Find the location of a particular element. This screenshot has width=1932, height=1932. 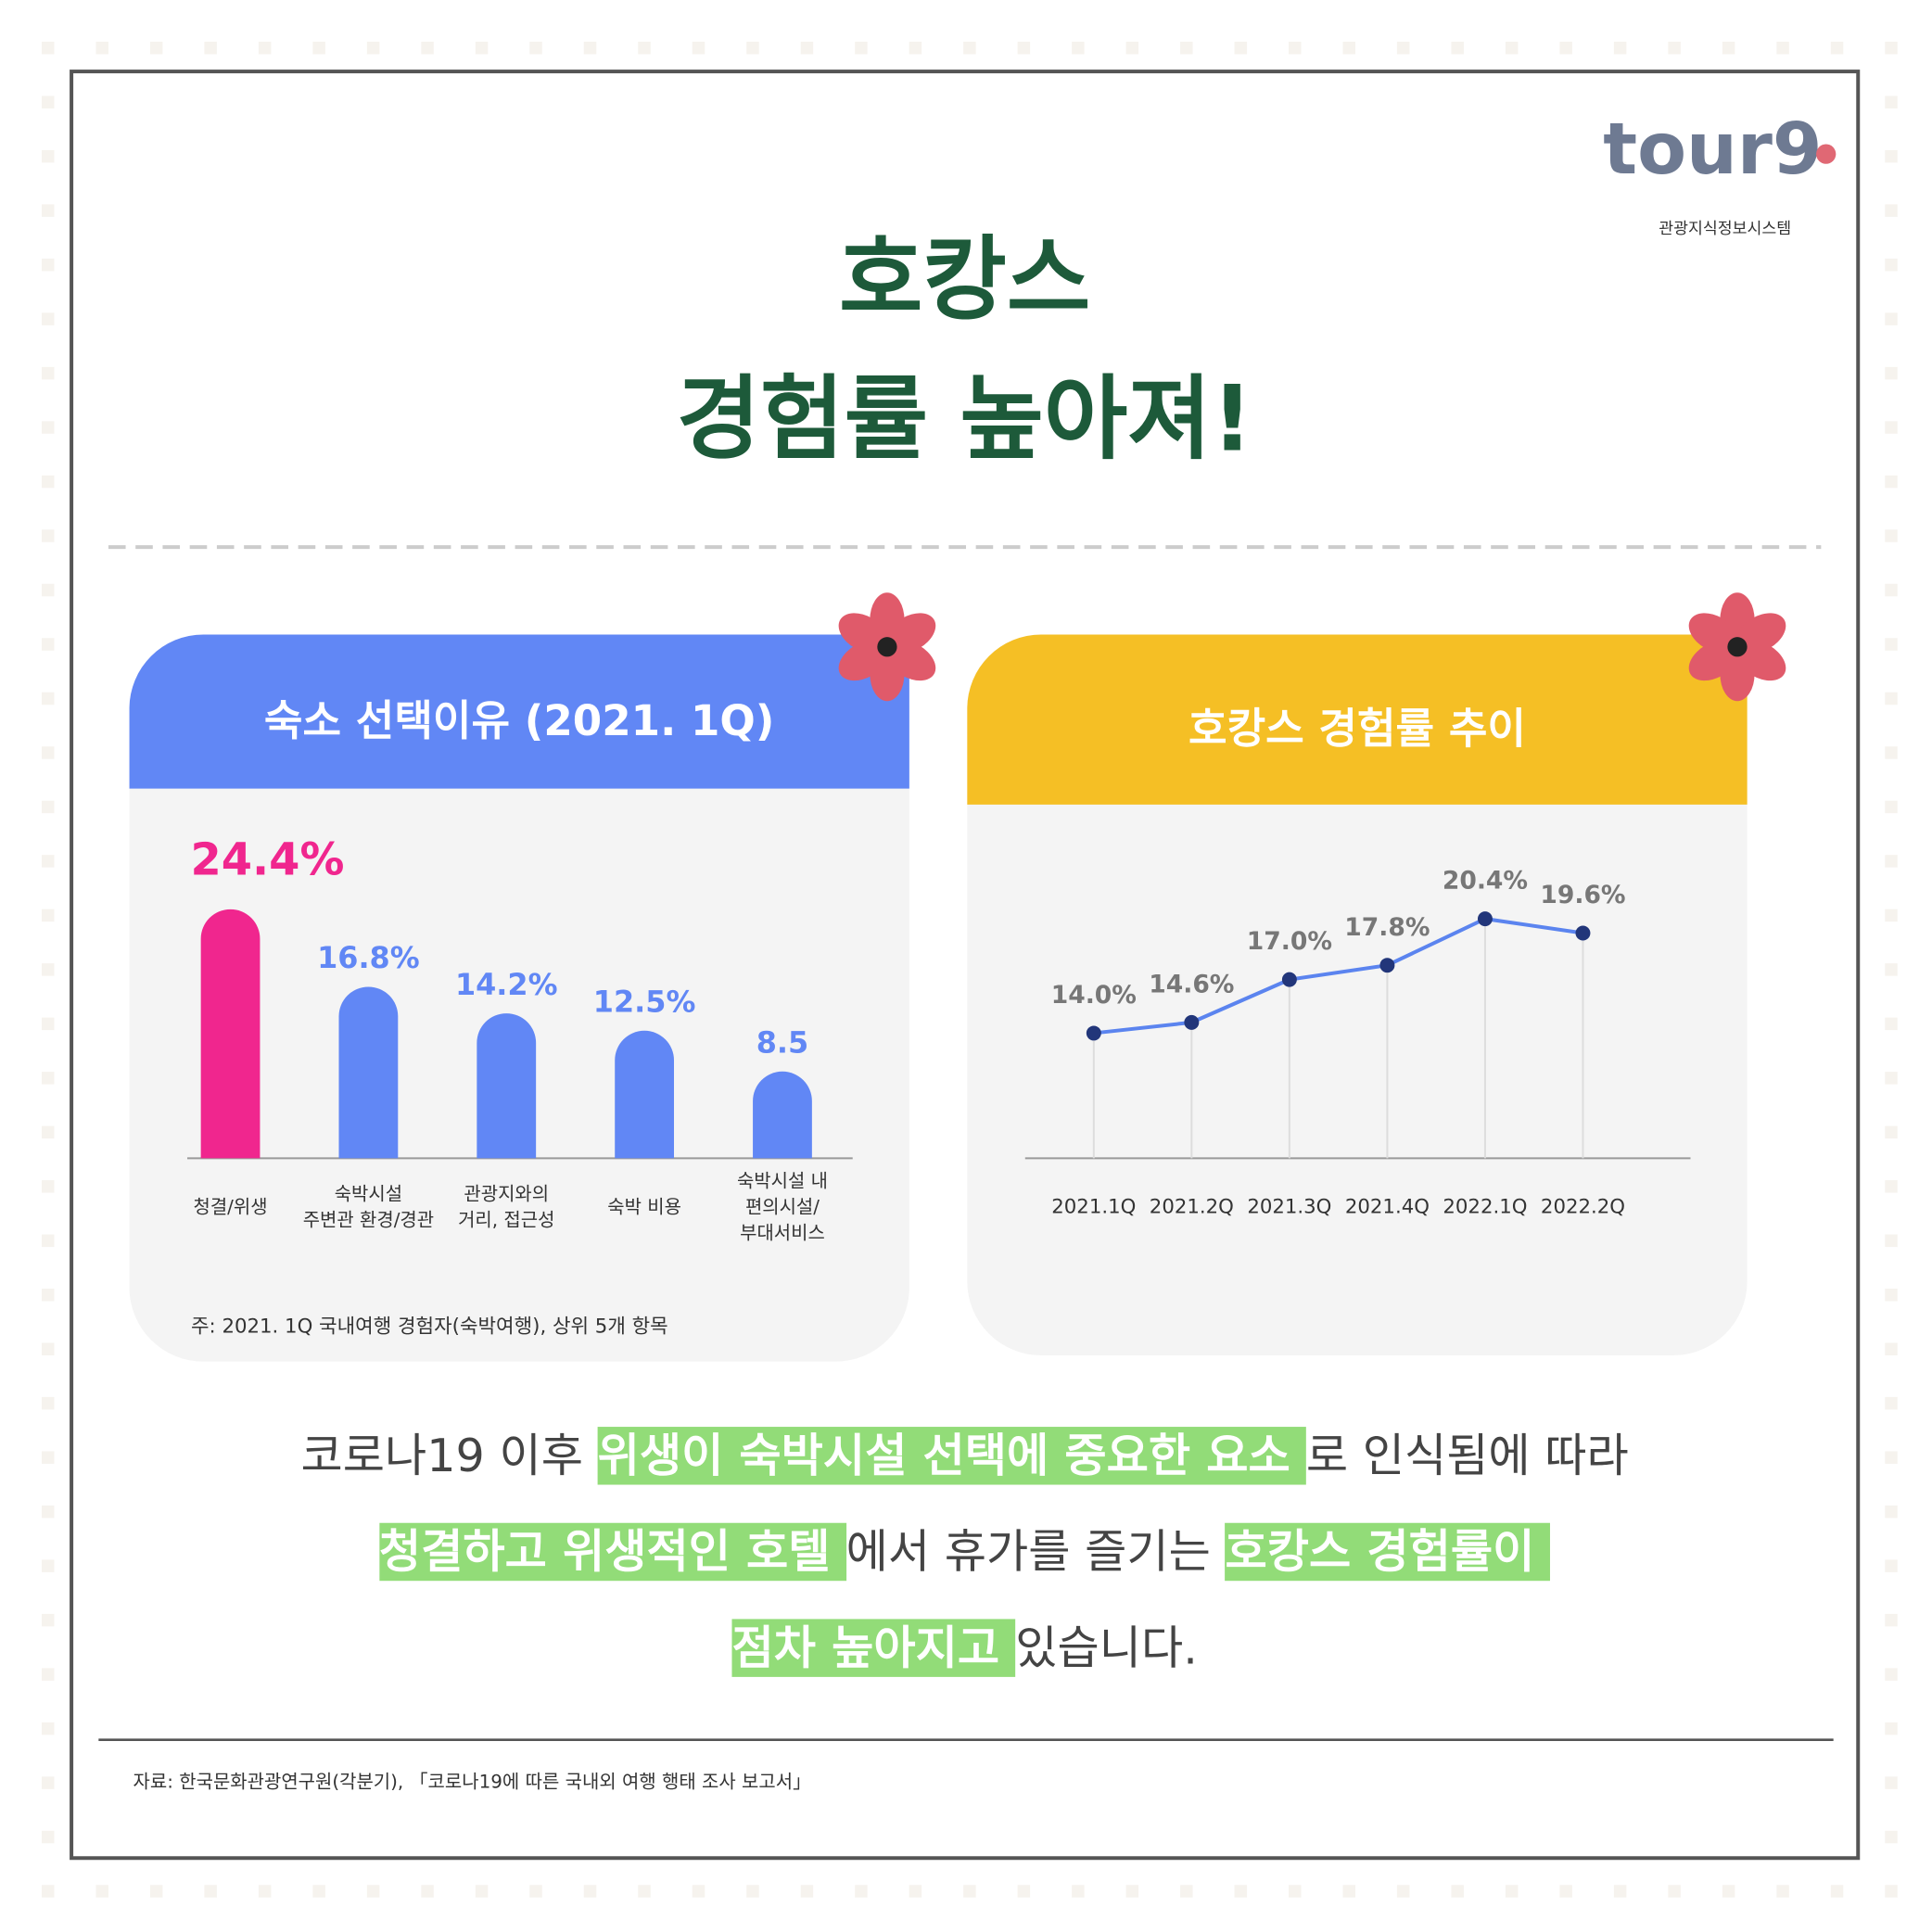

line is located at coordinates (1338, 976).